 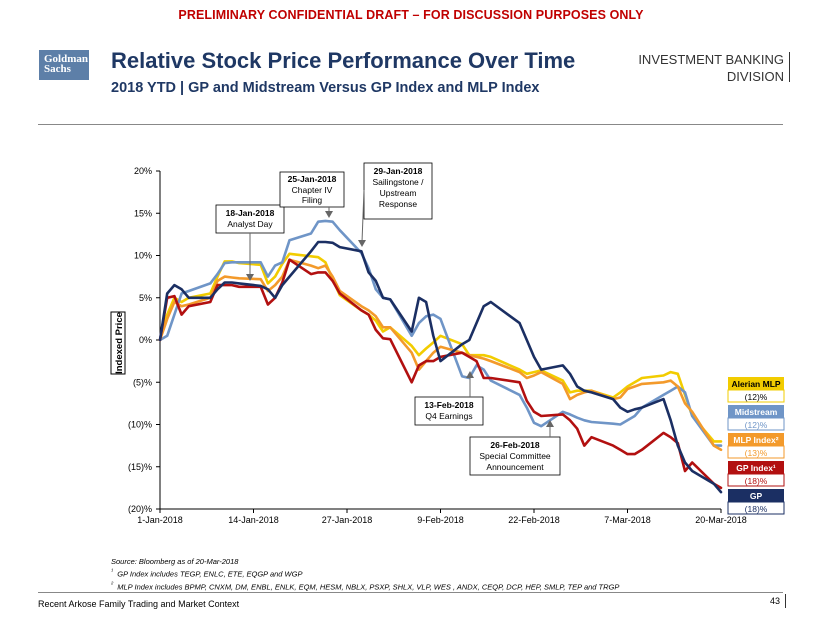 I want to click on footnote-2-marker: ², so click(x=112, y=584).